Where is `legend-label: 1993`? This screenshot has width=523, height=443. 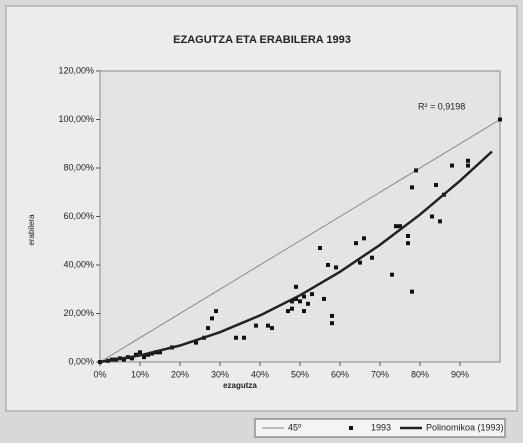
legend-label: 1993 is located at coordinates (381, 427).